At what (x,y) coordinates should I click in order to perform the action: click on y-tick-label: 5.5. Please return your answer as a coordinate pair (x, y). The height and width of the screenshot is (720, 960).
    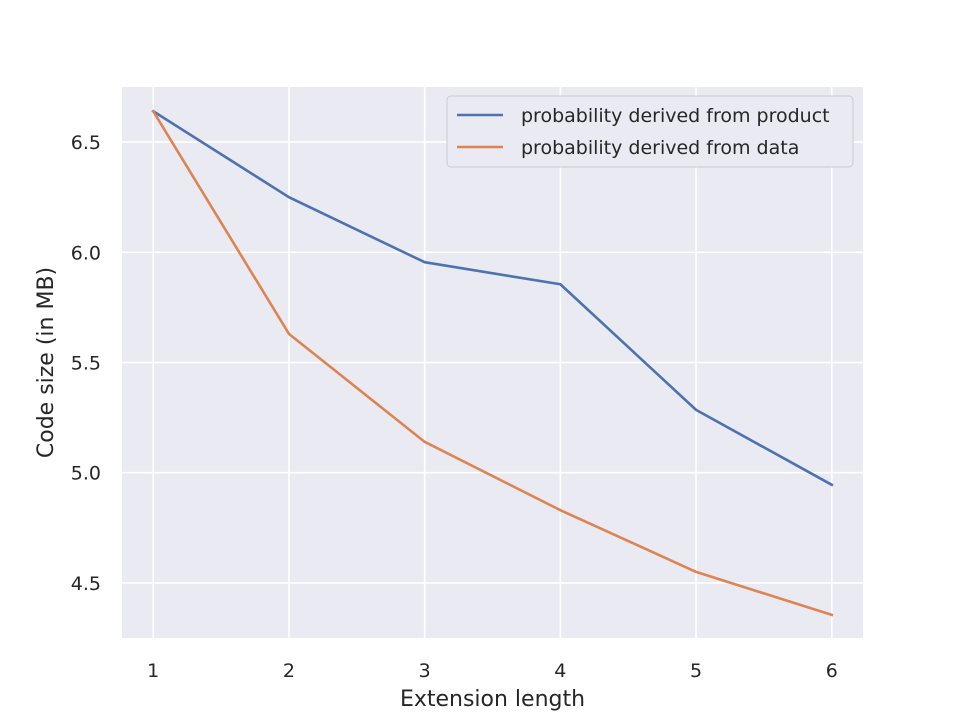
    Looking at the image, I should click on (86, 364).